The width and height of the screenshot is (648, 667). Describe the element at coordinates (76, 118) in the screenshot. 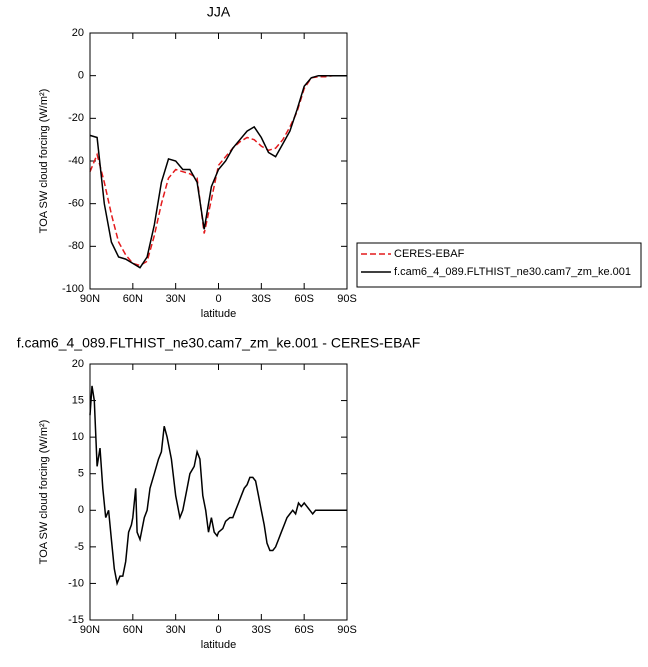

I see `y-tick-label: -20` at that location.